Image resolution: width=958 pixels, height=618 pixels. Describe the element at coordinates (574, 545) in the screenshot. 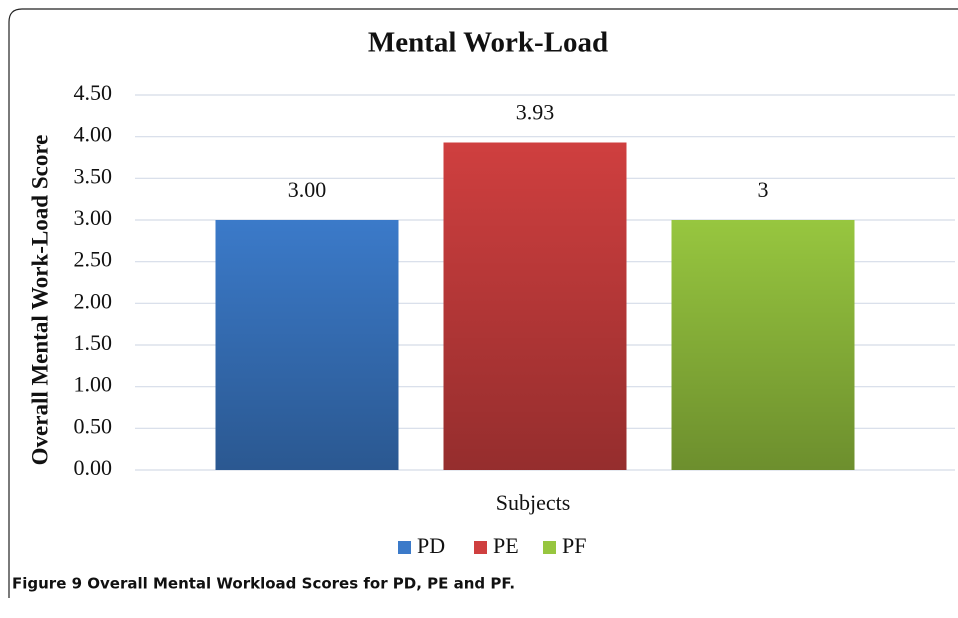

I see `legend-label: PF` at that location.